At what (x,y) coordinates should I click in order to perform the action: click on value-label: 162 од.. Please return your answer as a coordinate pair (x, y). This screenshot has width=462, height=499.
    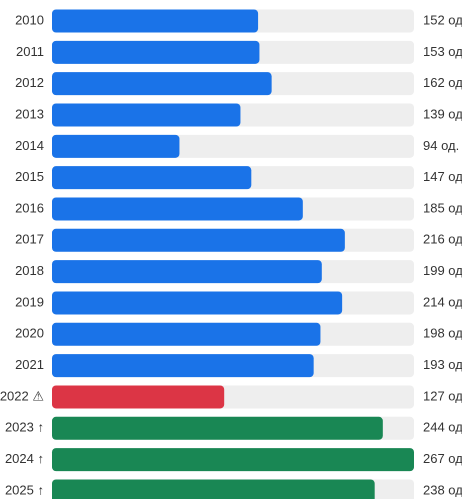
    Looking at the image, I should click on (442, 82).